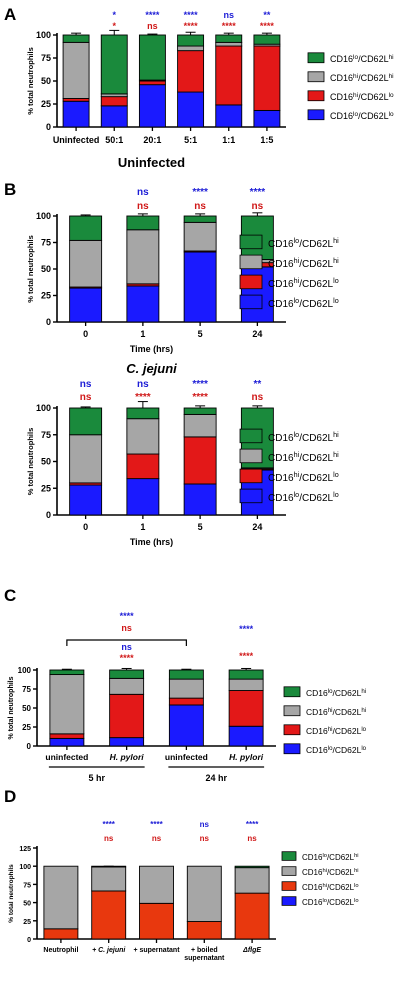 The height and width of the screenshot is (991, 400). What do you see at coordinates (114, 140) in the screenshot?
I see `x-category-label: 50:1` at bounding box center [114, 140].